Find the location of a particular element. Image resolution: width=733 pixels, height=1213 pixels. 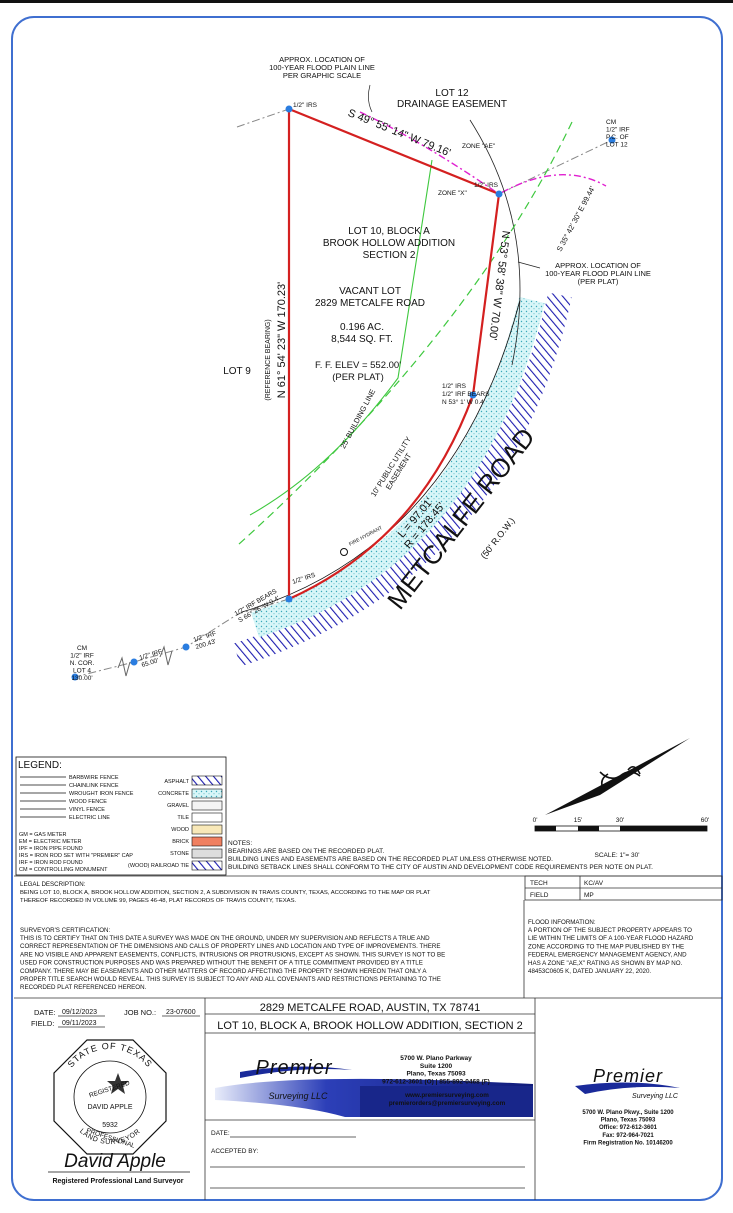

banner-brand-group: Premier is located at coordinates (293, 1068).